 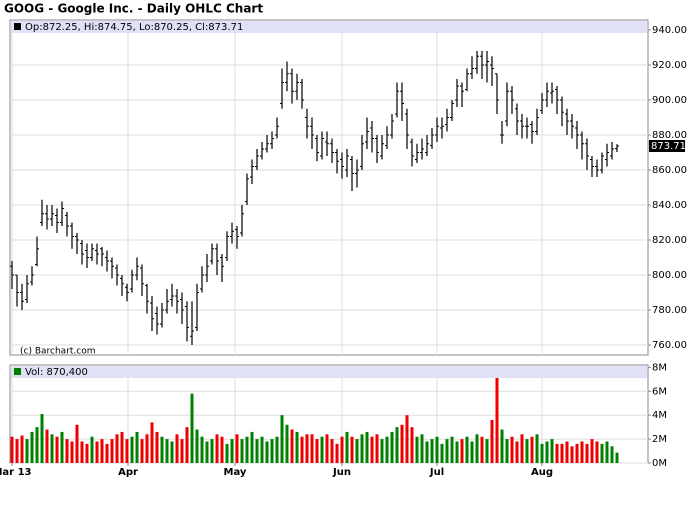 I want to click on x-tick-label: Aug, so click(x=542, y=472).